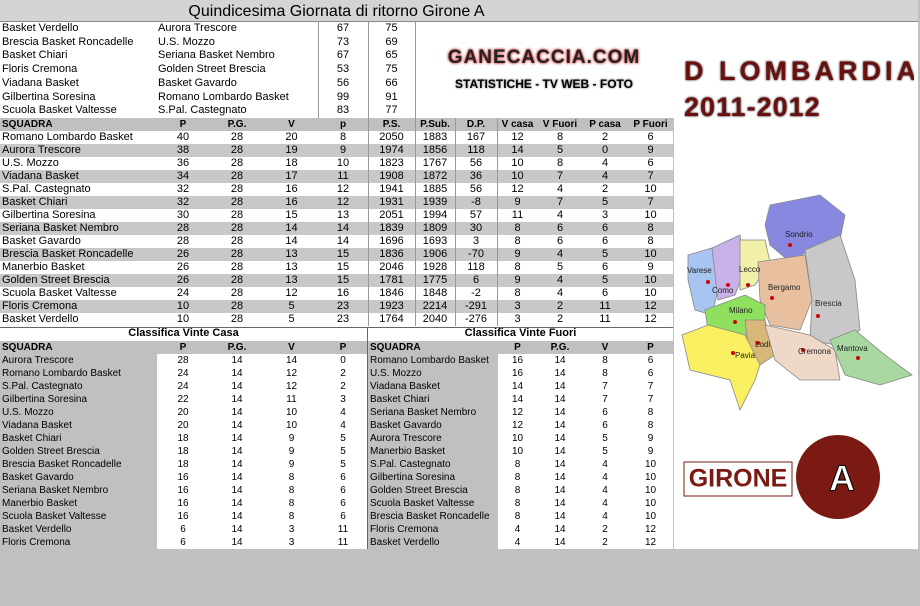 The width and height of the screenshot is (920, 606). I want to click on standings-cell: 14, so click(343, 241).